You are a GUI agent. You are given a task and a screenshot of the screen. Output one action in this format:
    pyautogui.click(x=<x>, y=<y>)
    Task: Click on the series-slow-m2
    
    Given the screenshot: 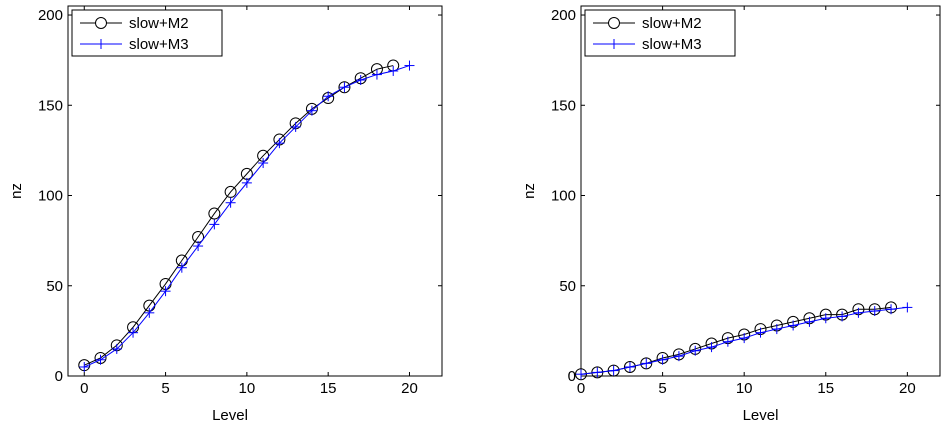 What is the action you would take?
    pyautogui.click(x=736, y=341)
    